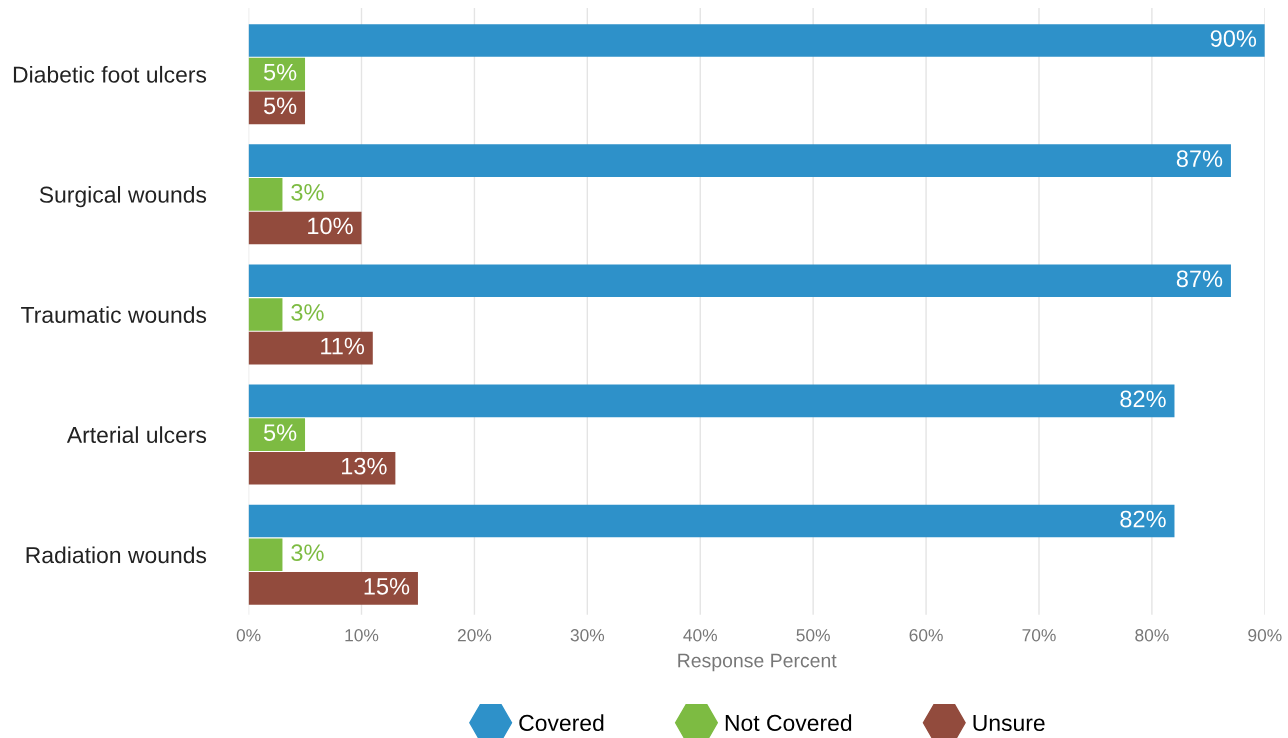  I want to click on x-tick-label: 20%, so click(474, 635).